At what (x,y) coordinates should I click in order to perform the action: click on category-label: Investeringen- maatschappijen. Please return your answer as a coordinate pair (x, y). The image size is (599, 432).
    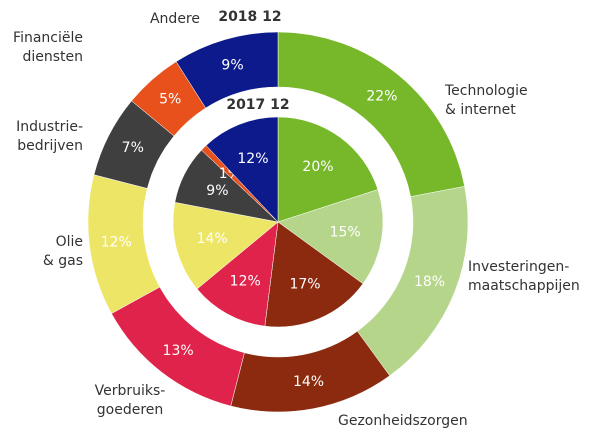
    Looking at the image, I should click on (524, 276).